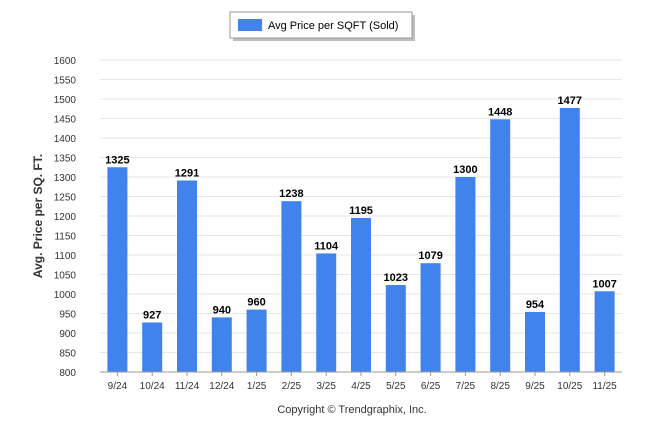 The image size is (646, 434). What do you see at coordinates (67, 334) in the screenshot?
I see `y-tick-900: 900` at bounding box center [67, 334].